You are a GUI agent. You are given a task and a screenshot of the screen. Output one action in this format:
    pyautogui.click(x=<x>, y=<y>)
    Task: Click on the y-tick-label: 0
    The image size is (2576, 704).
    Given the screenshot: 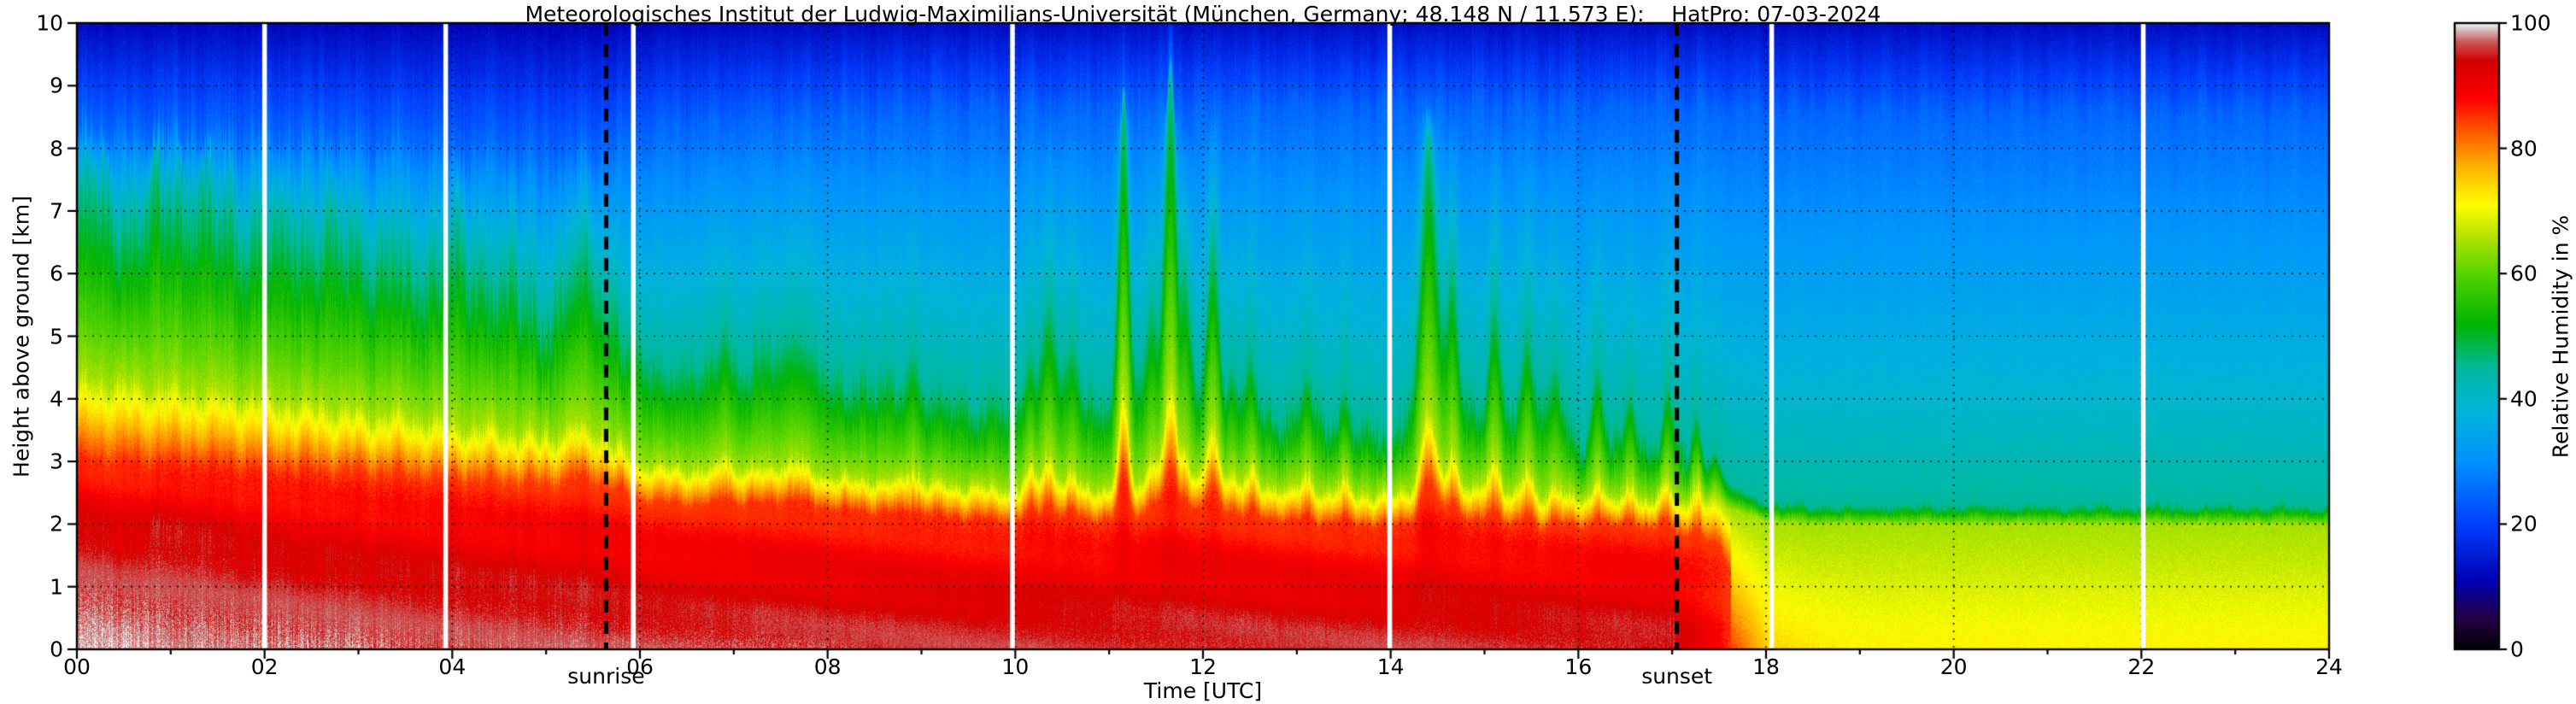 What is the action you would take?
    pyautogui.click(x=56, y=649)
    